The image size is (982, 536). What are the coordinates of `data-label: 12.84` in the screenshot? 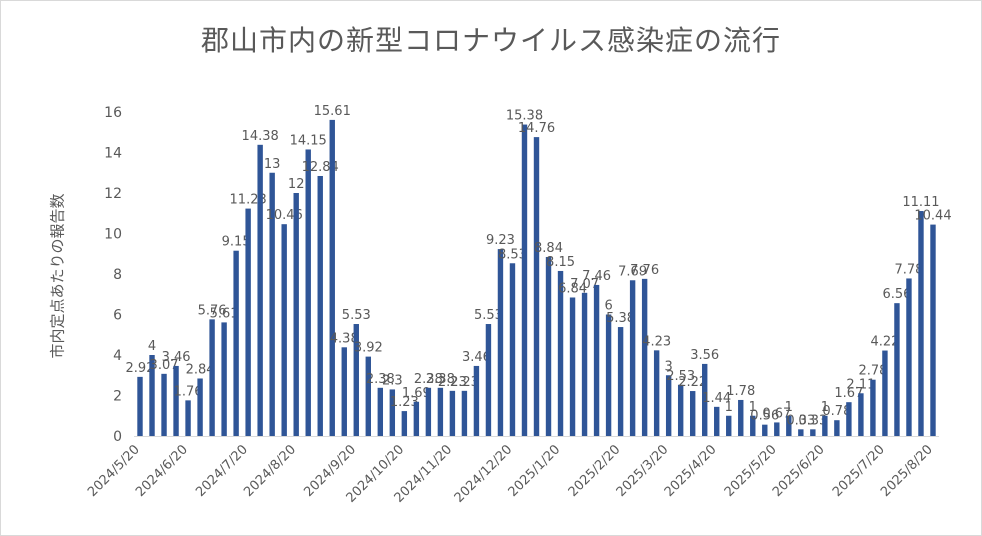 It's located at (320, 167).